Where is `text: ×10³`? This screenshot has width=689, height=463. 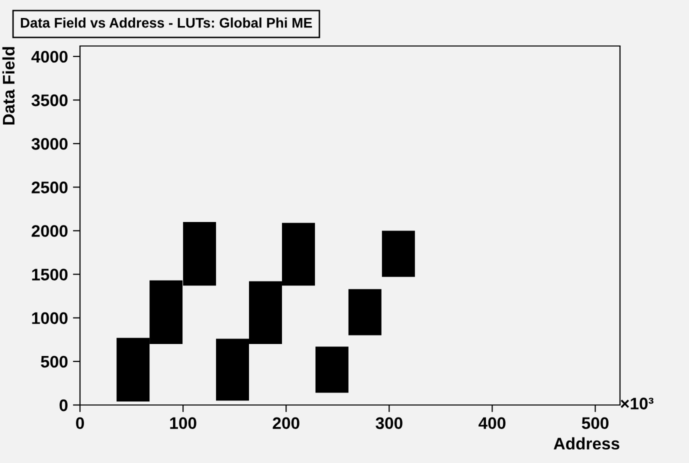 text: ×10³ is located at coordinates (637, 404).